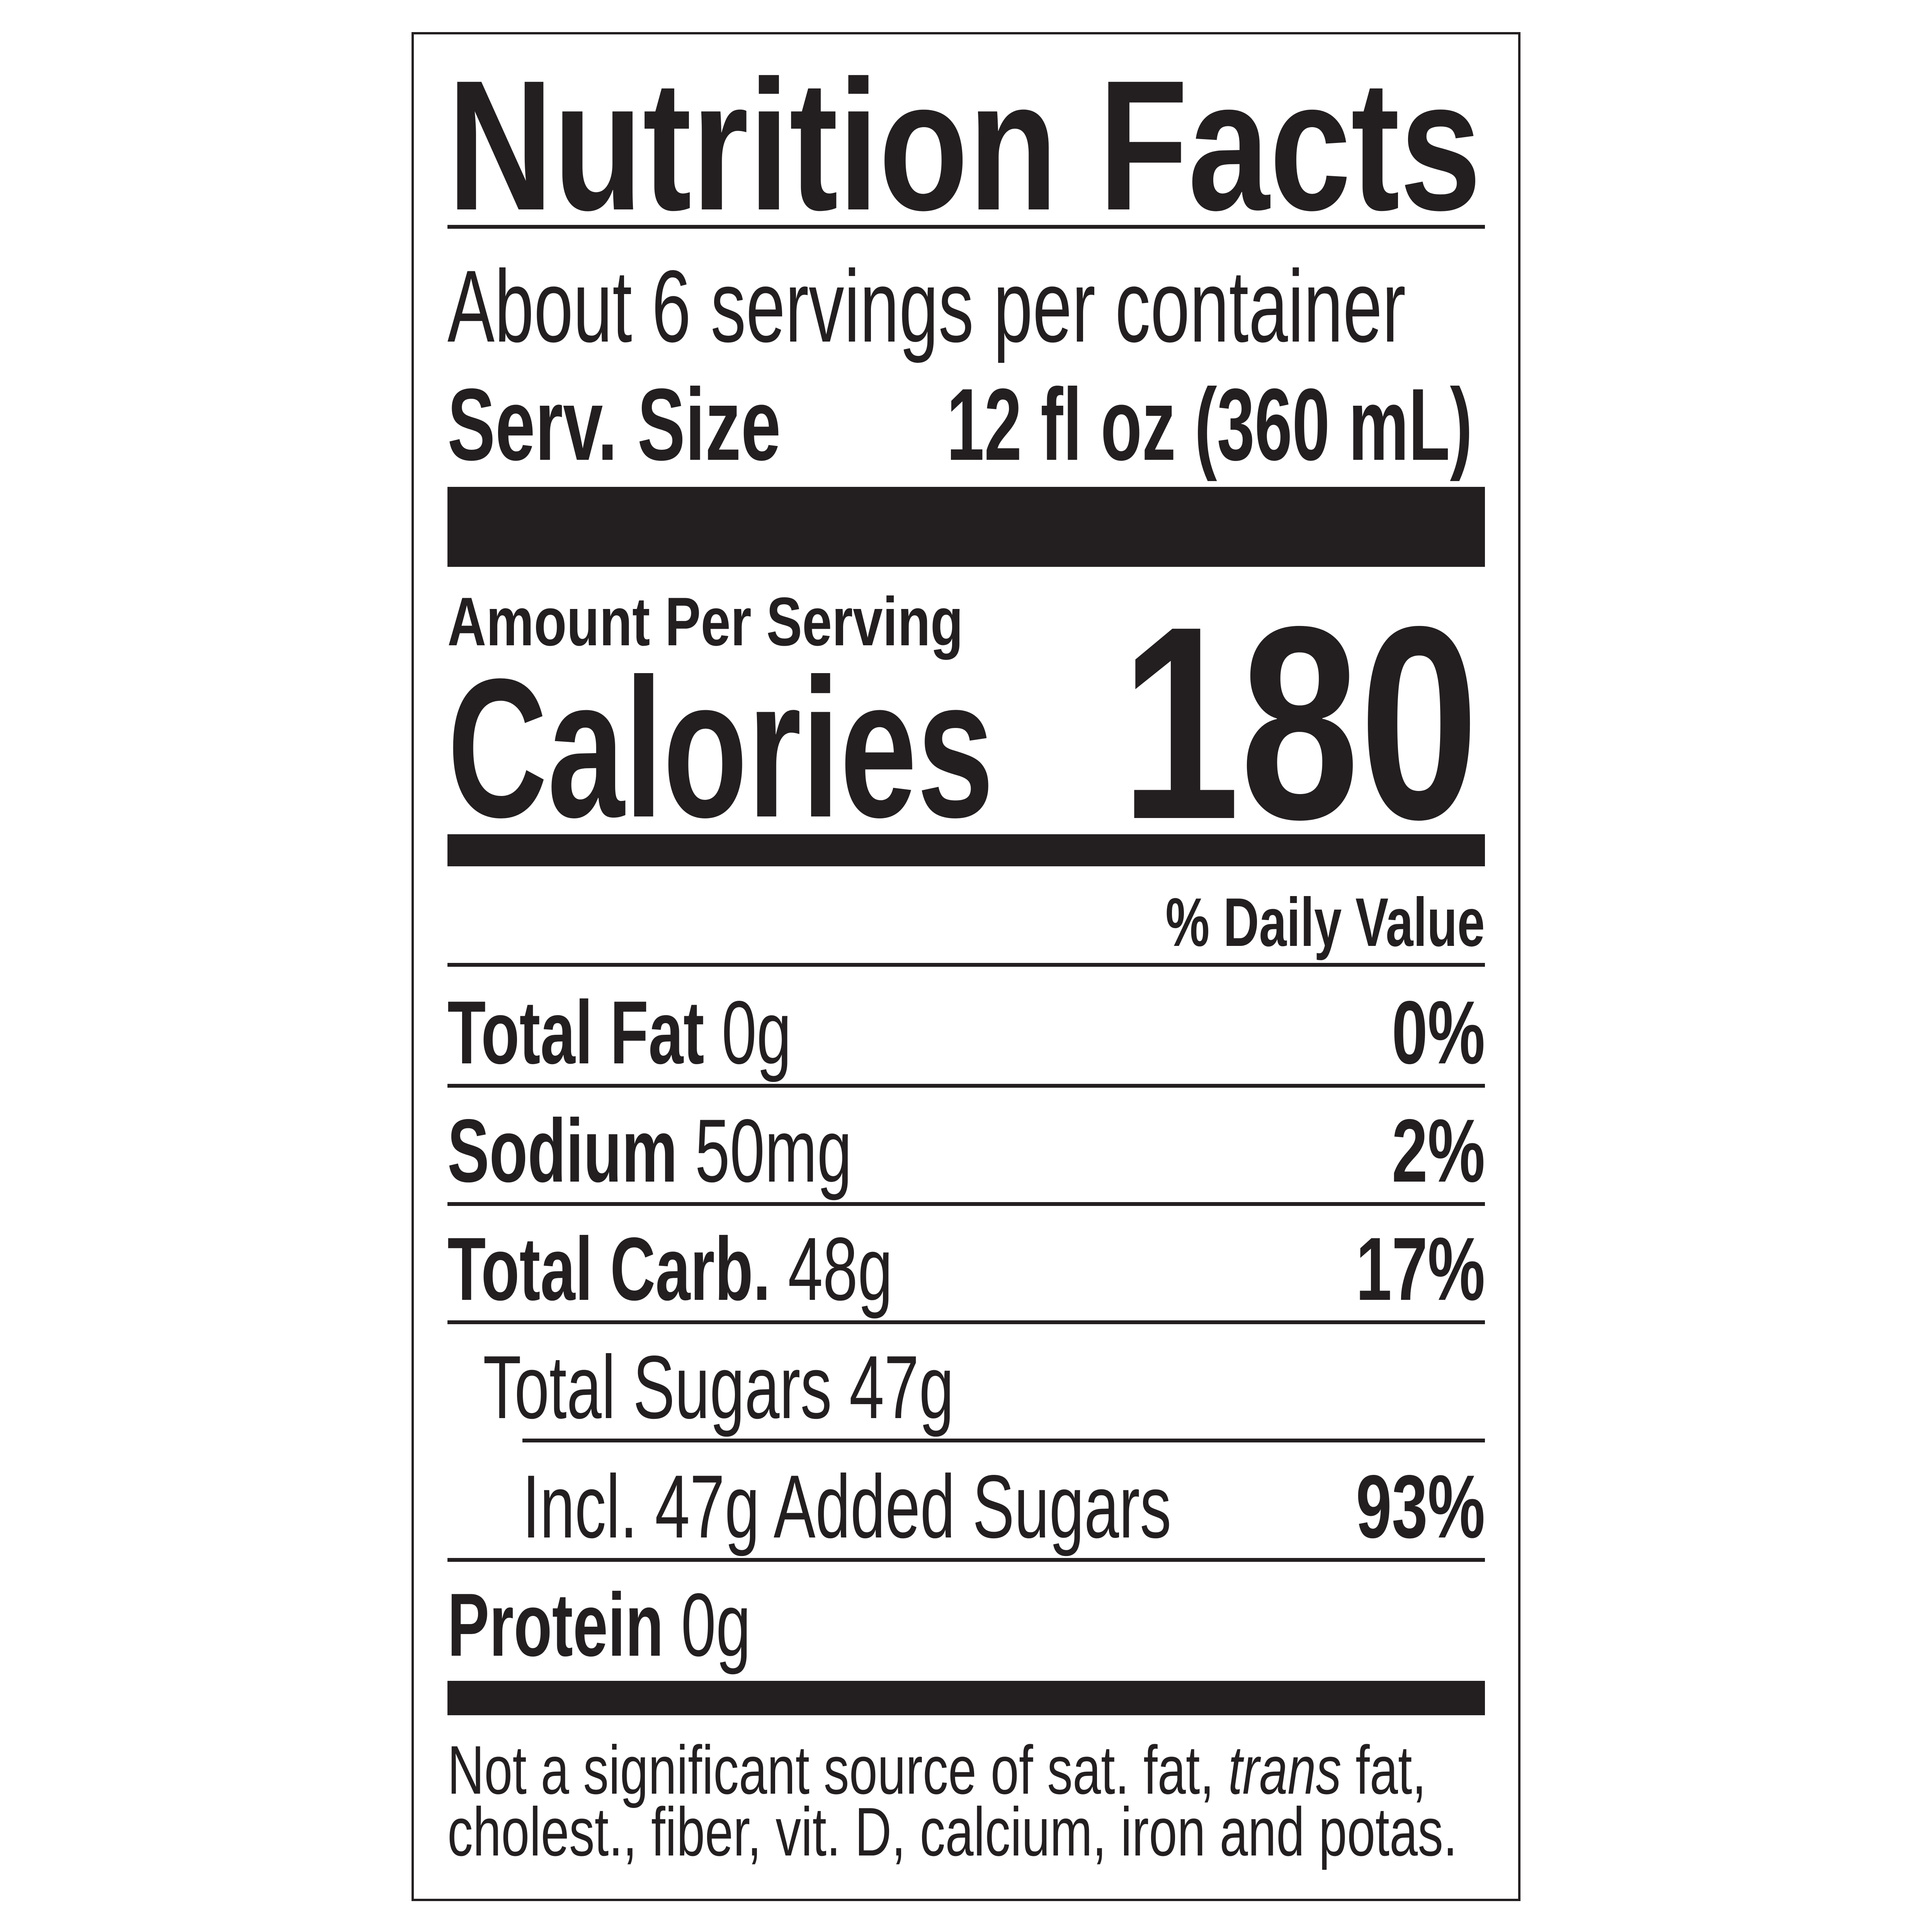 This screenshot has height=1932, width=1932. Describe the element at coordinates (556, 1625) in the screenshot. I see `nutrient-name: Protein` at that location.